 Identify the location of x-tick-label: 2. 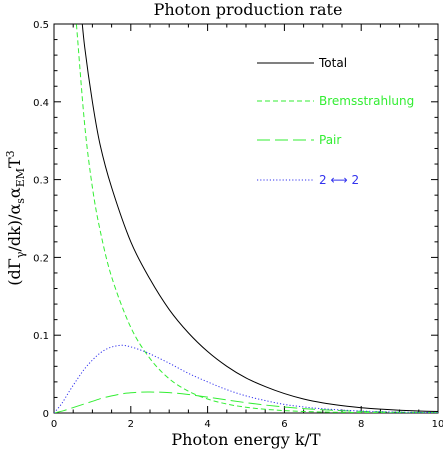
(131, 424).